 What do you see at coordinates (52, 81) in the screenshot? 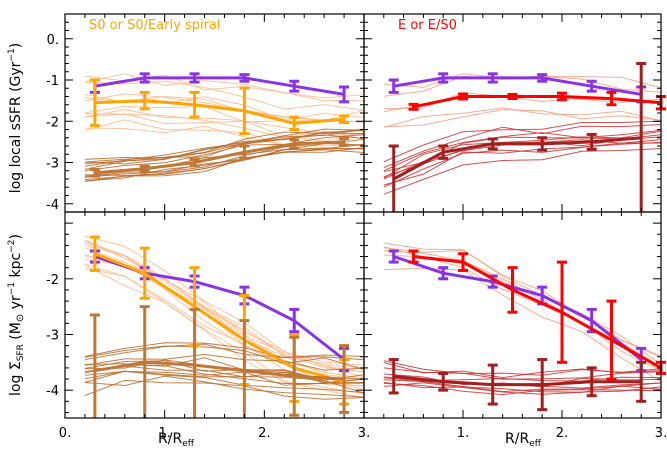
I see `y-tick-label: -1` at bounding box center [52, 81].